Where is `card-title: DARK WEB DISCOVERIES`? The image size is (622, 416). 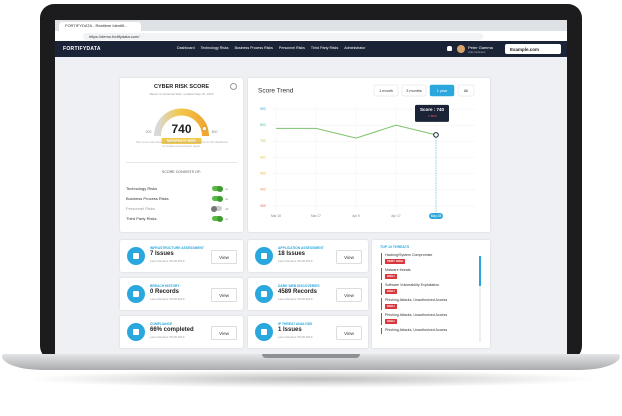 card-title: DARK WEB DISCOVERIES is located at coordinates (299, 286).